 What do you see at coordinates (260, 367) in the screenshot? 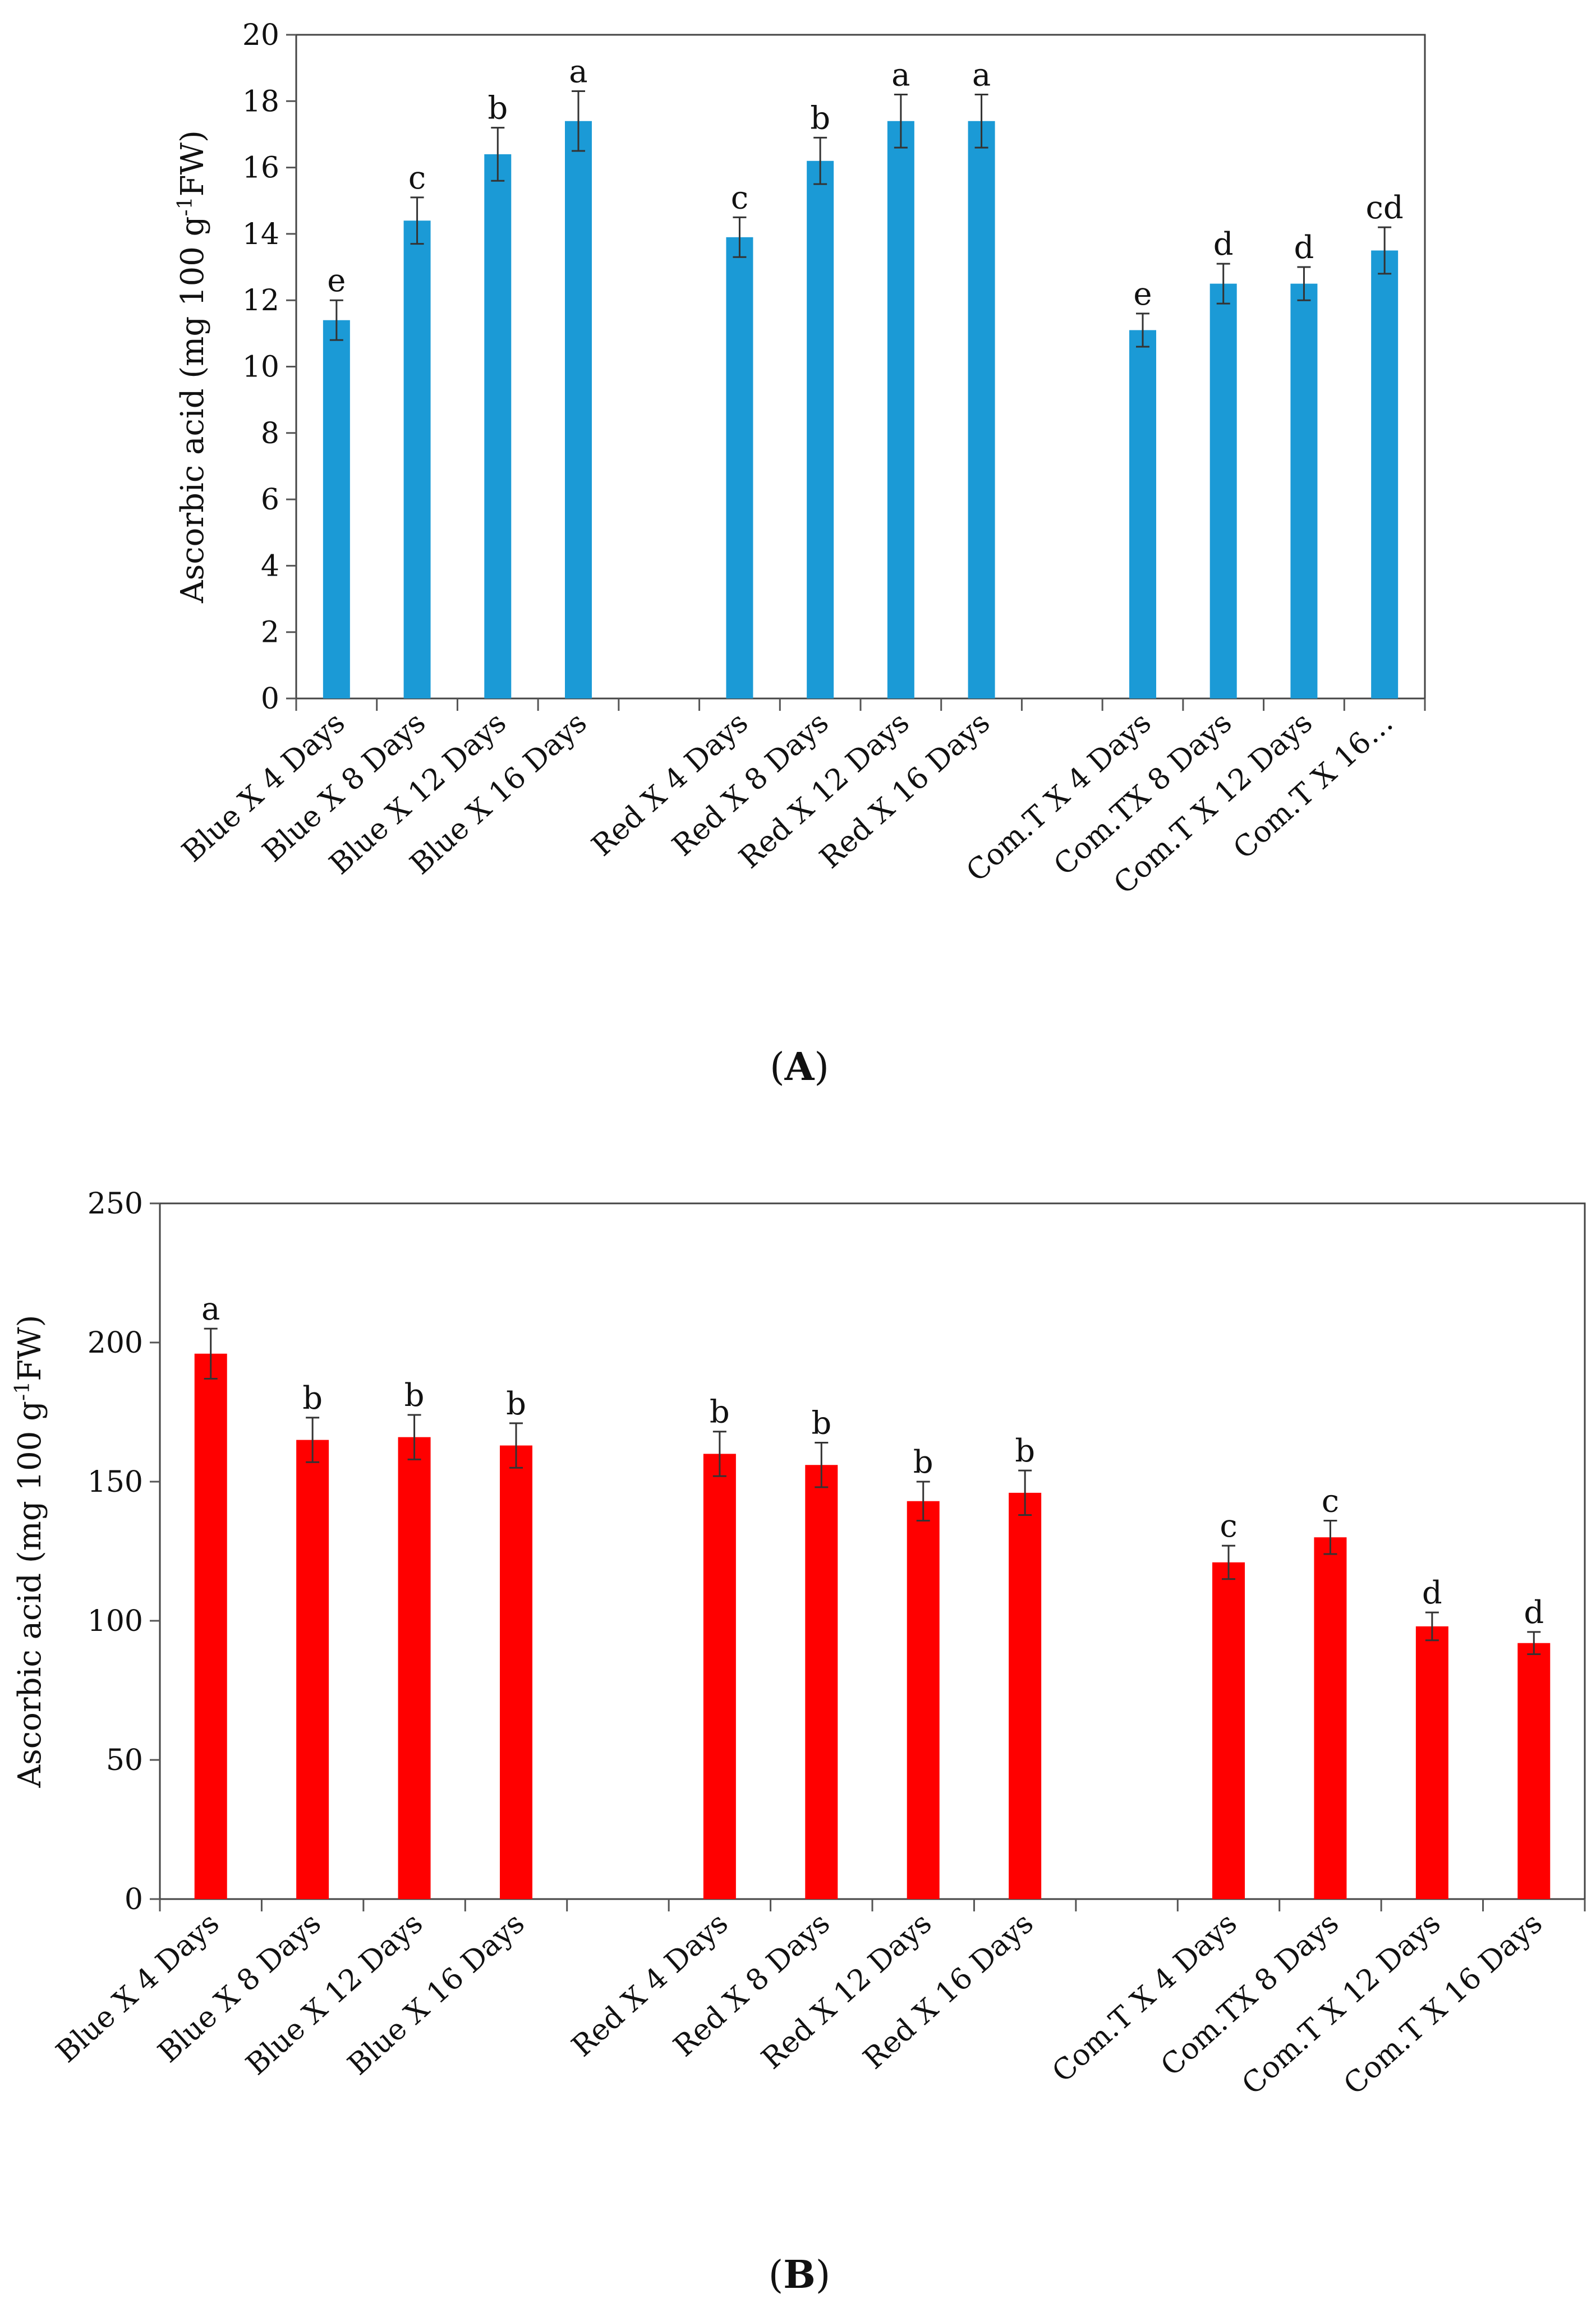
I see `panel-a-ytick-label: 10` at bounding box center [260, 367].